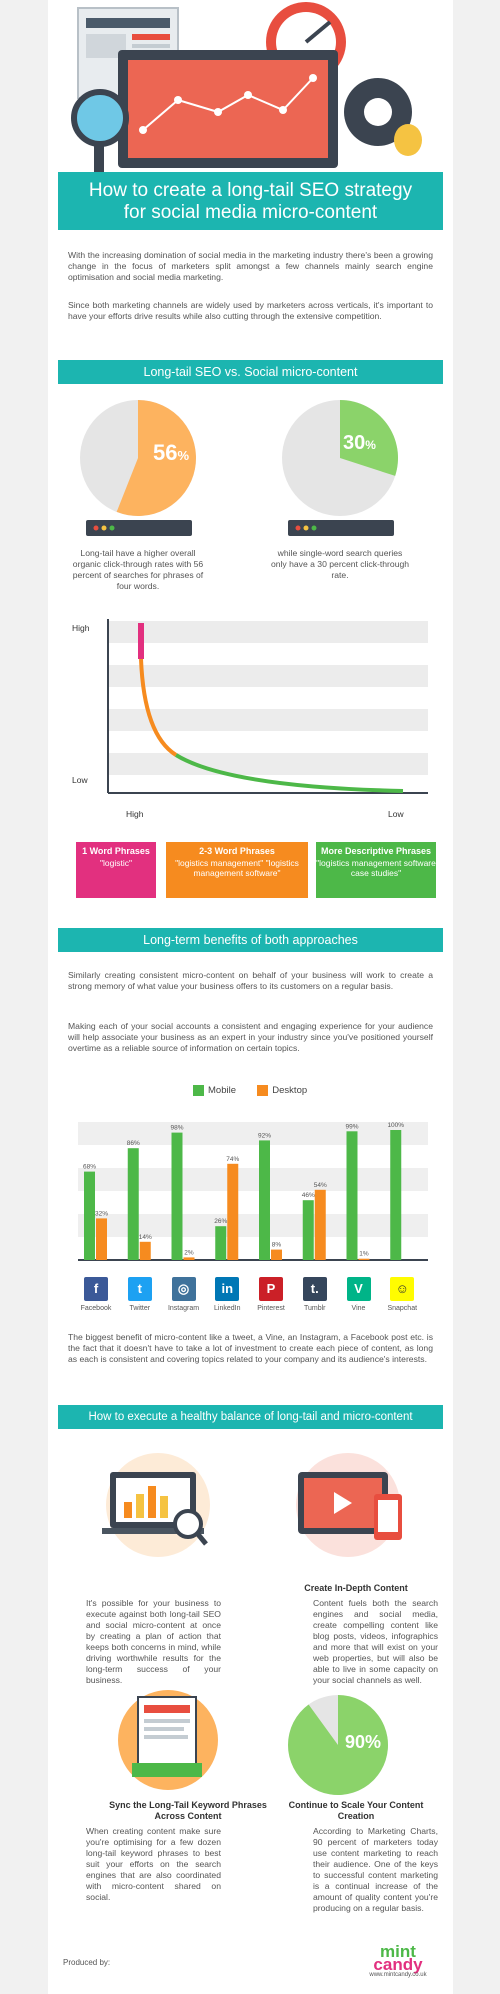 The height and width of the screenshot is (1994, 500). What do you see at coordinates (227, 1308) in the screenshot?
I see `linkedin-label: LinkedIn` at bounding box center [227, 1308].